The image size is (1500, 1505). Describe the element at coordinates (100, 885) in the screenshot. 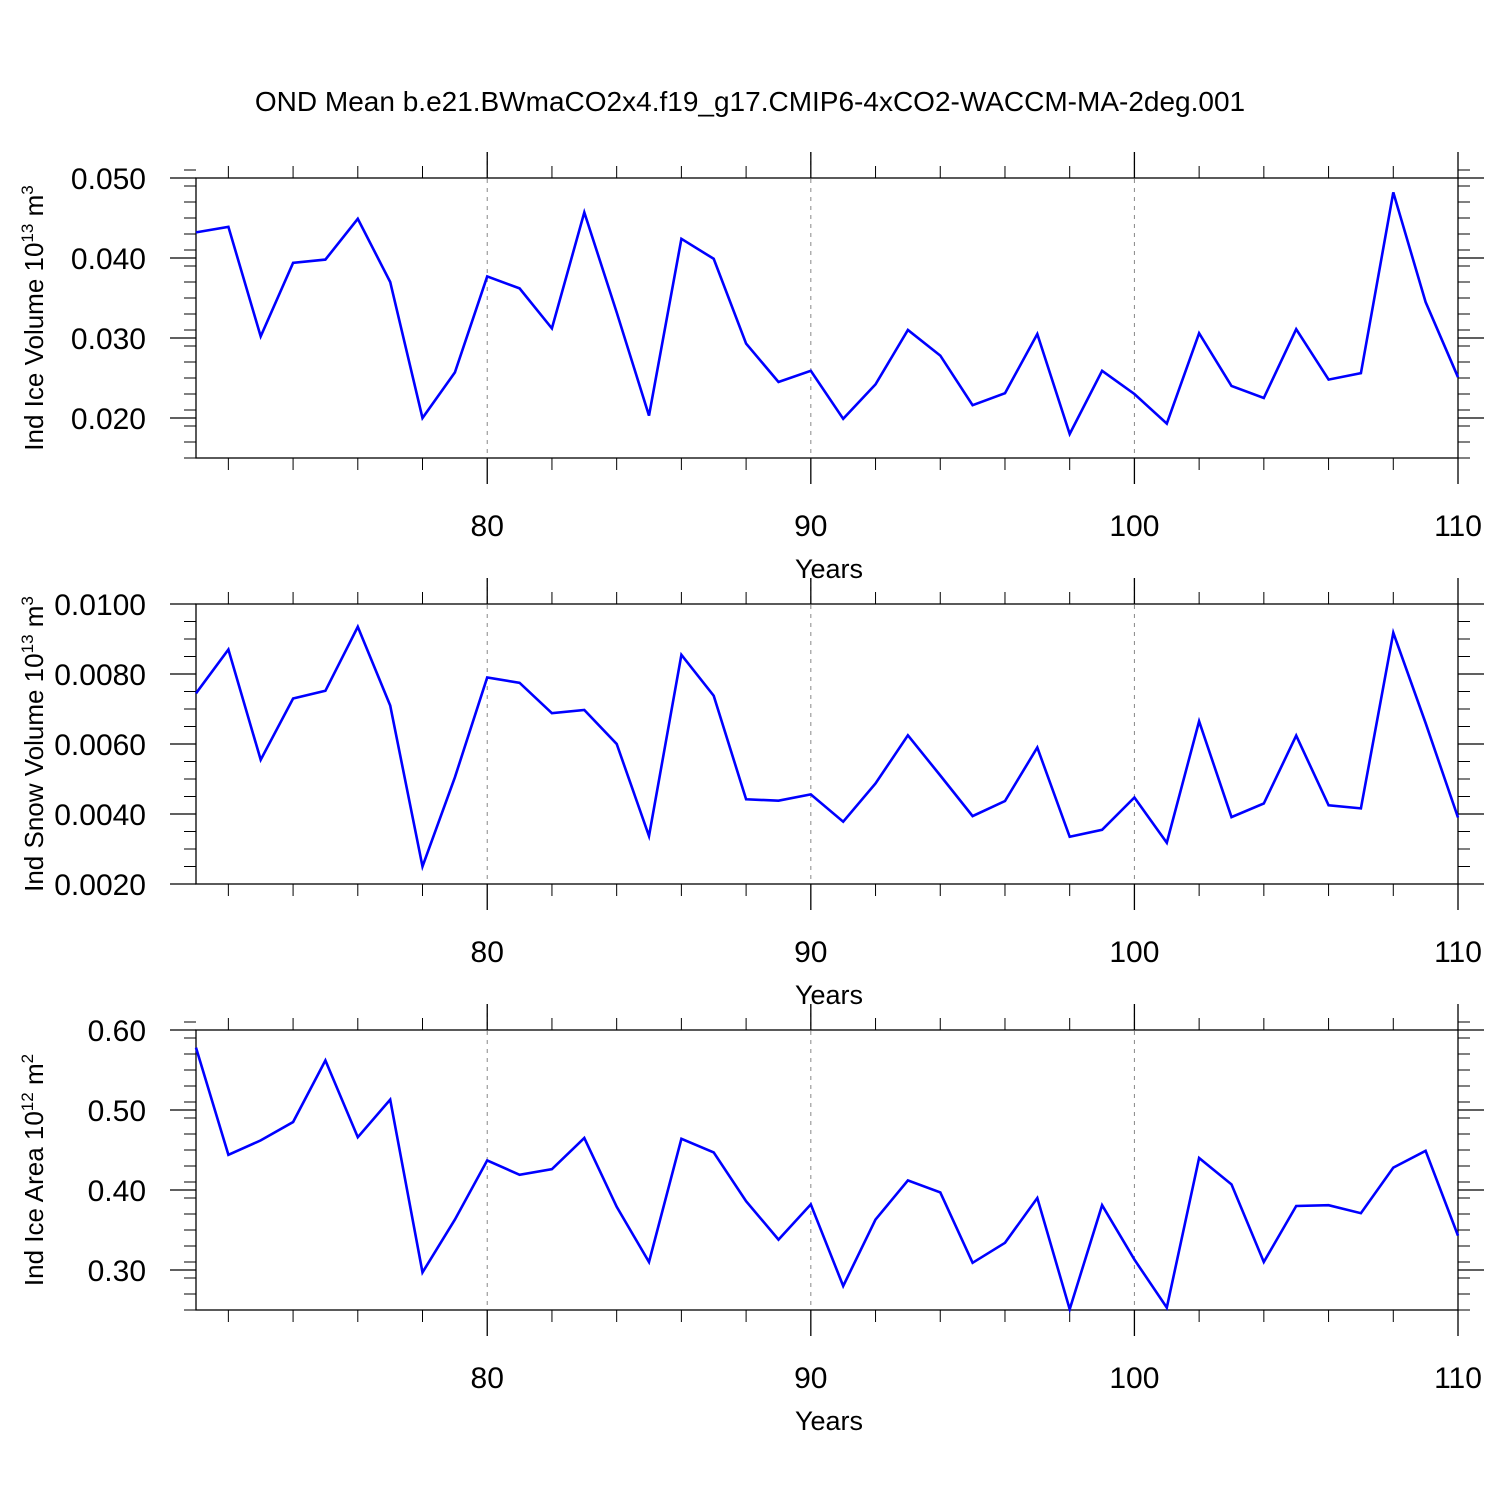

I see `y-tick-label: 0.0020` at that location.